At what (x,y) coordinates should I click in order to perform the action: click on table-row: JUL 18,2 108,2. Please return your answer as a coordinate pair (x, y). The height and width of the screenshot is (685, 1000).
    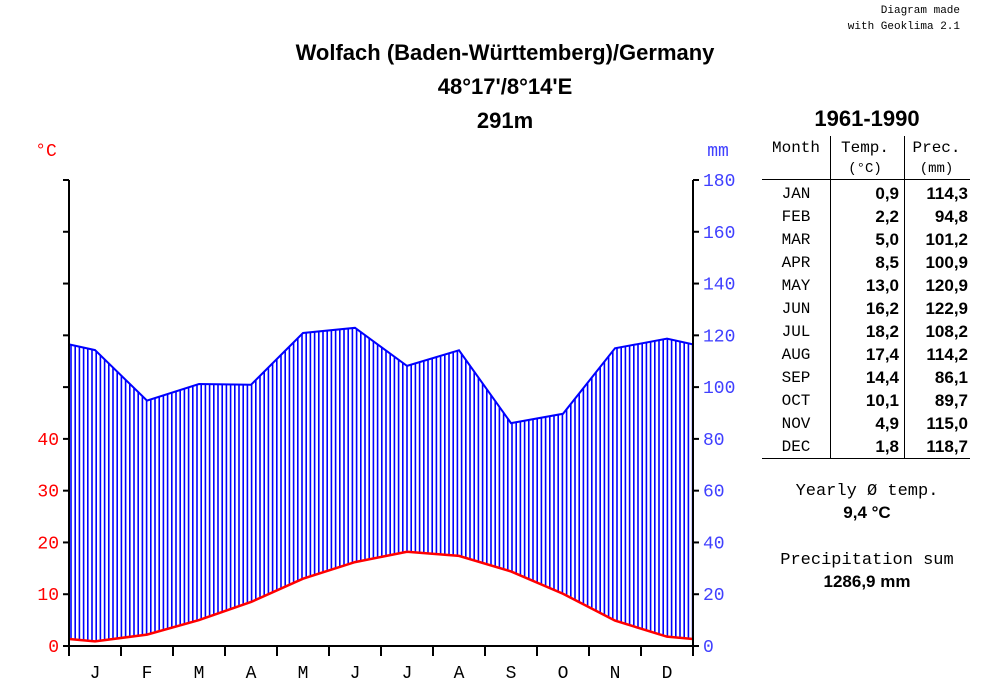
    Looking at the image, I should click on (866, 331).